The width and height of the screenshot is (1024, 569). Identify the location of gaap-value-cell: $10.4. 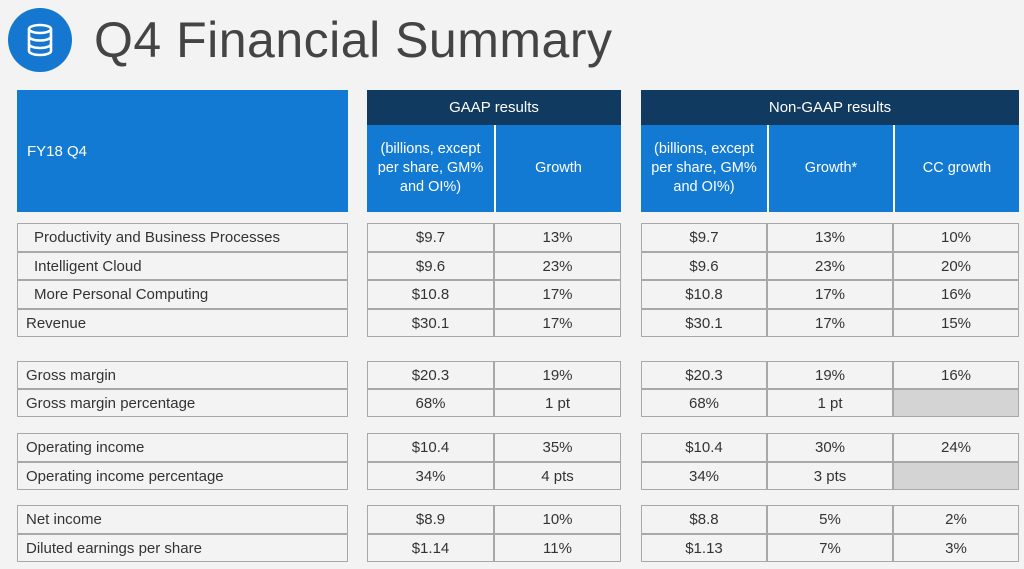
(430, 447).